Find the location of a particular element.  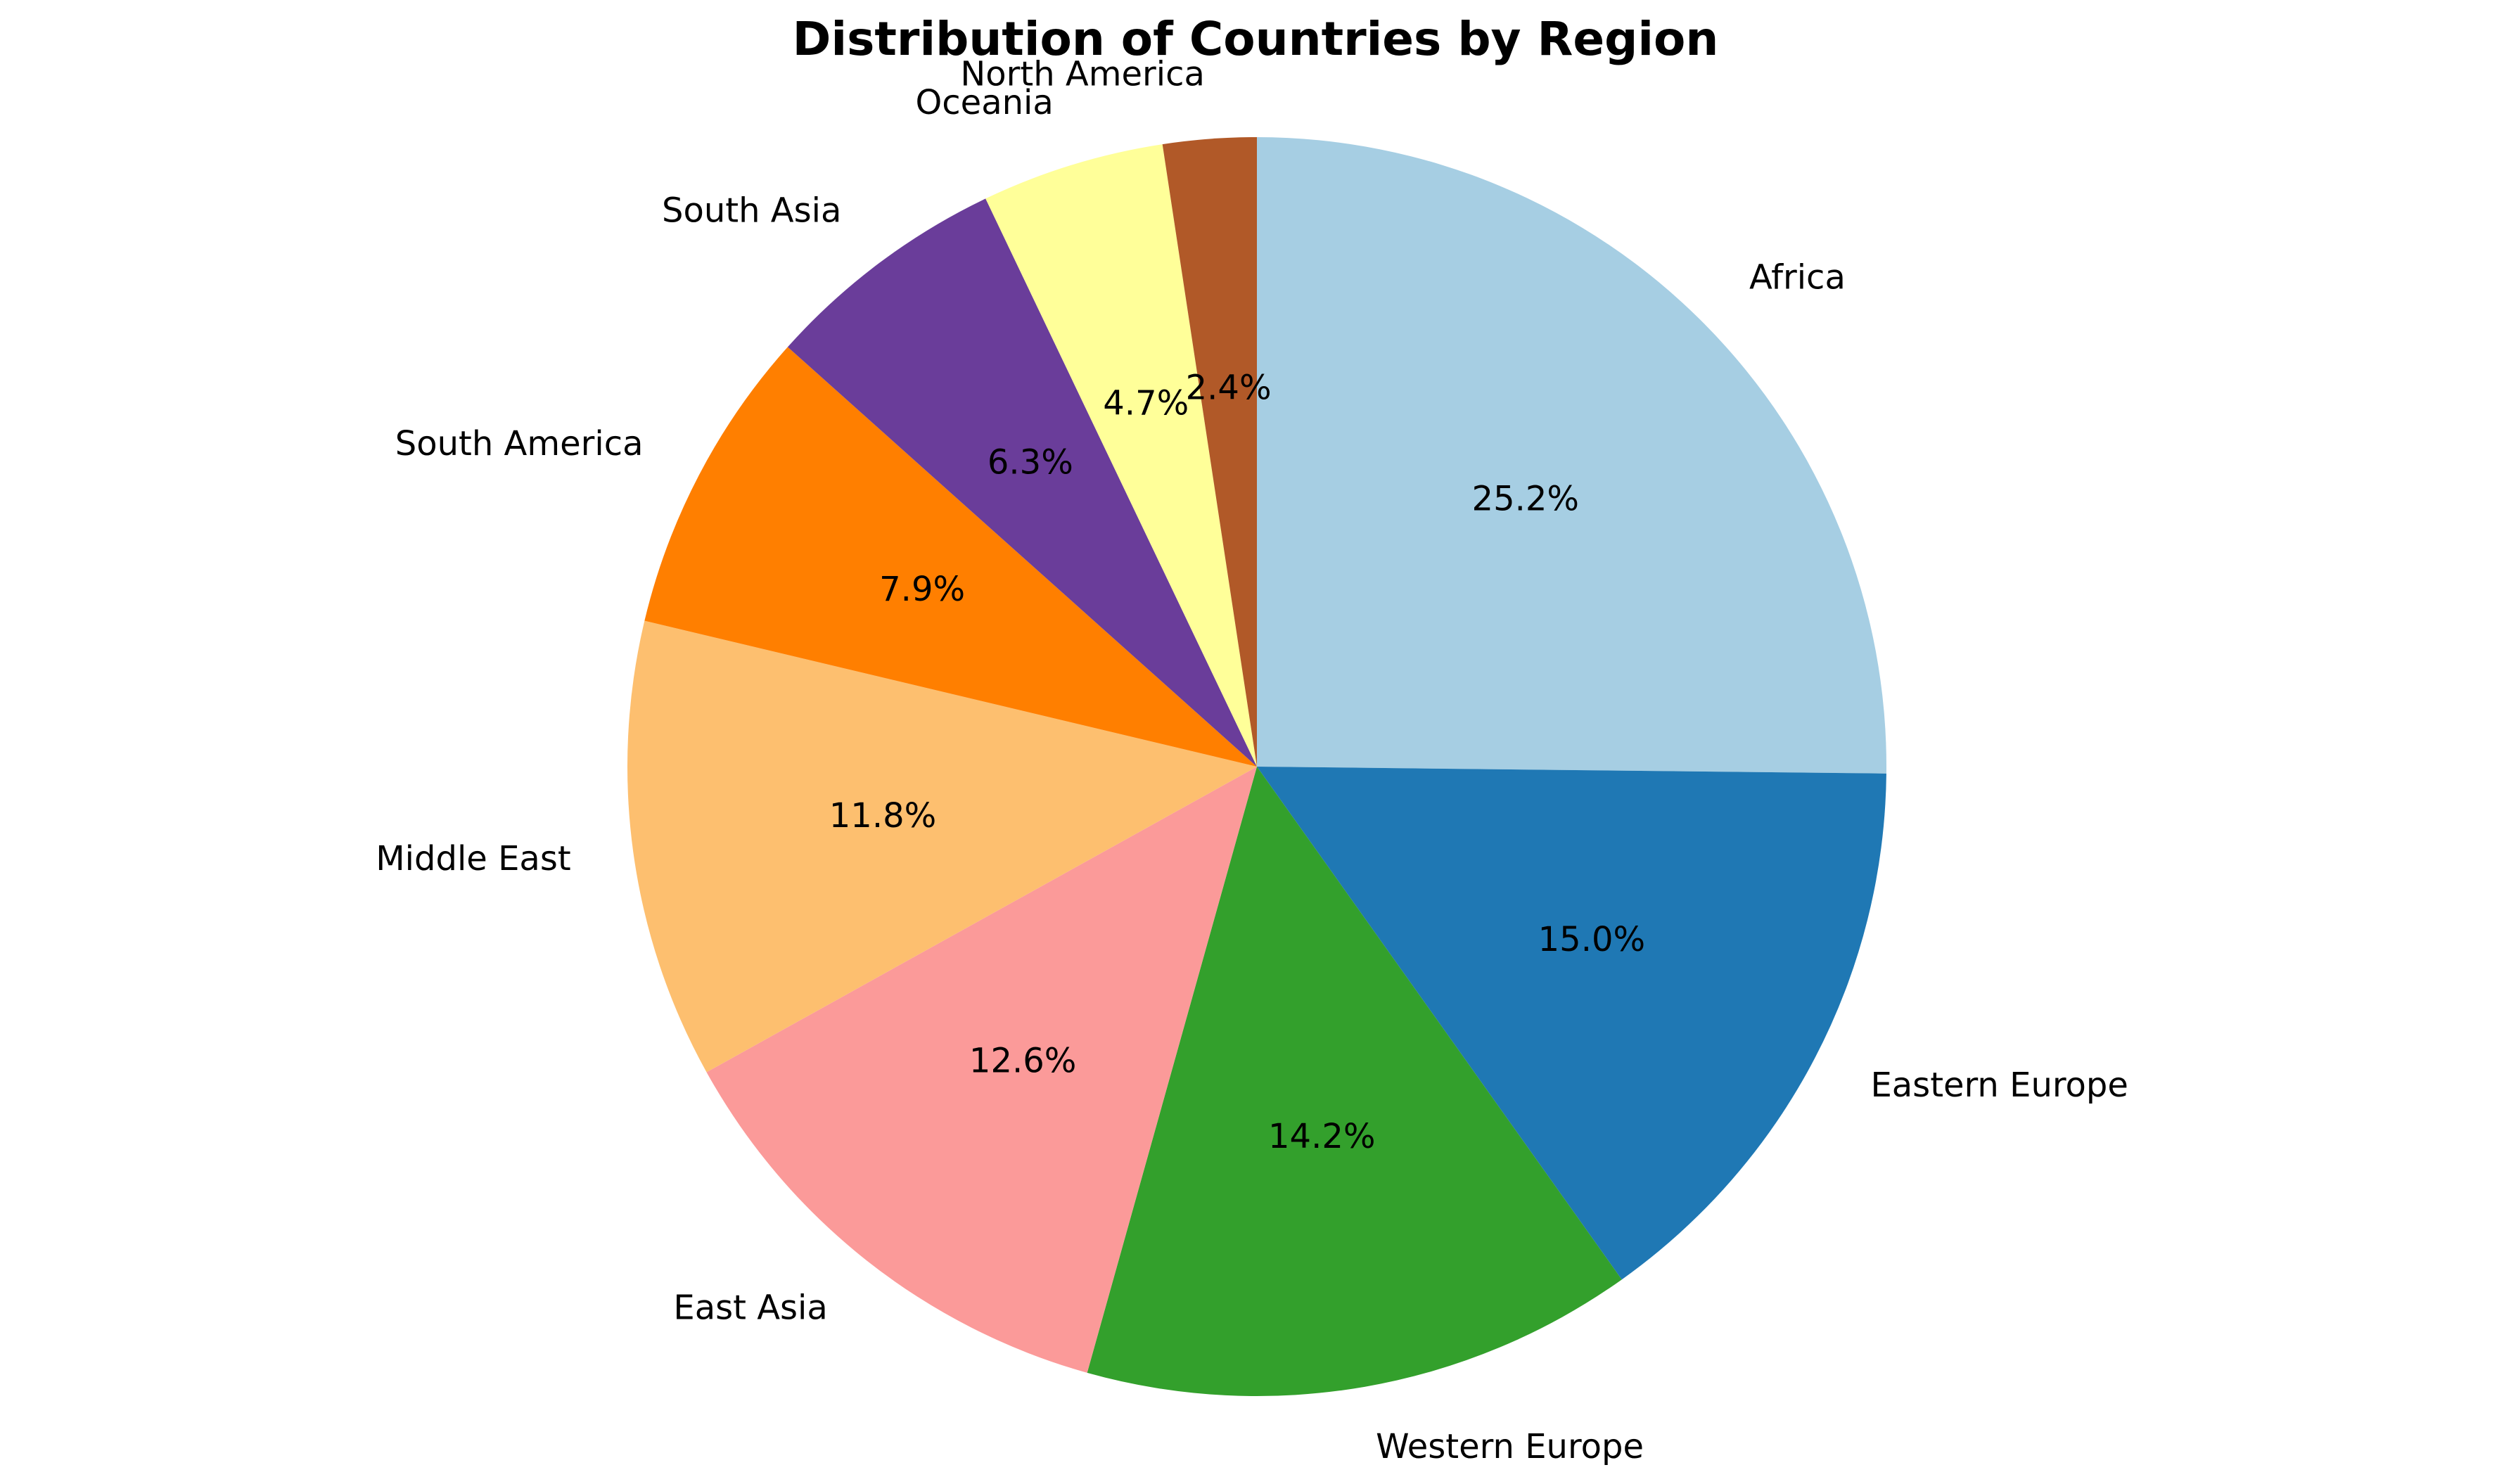

pie-slice-south-asia is located at coordinates (1022, 483).